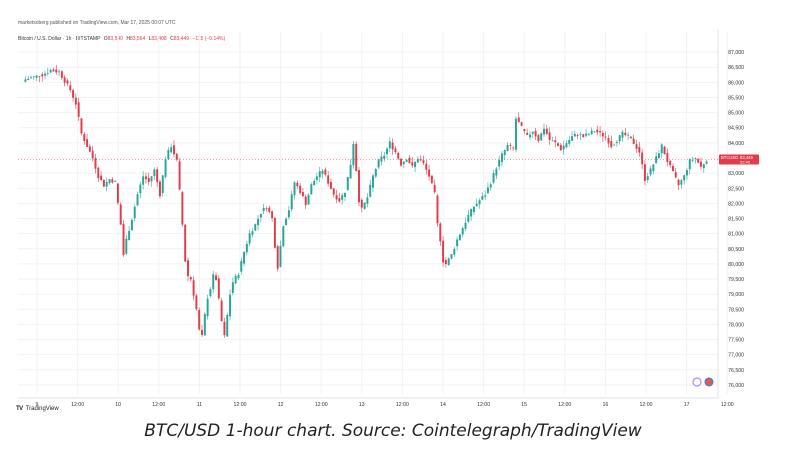  I want to click on y-tick-label: 83,000, so click(736, 174).